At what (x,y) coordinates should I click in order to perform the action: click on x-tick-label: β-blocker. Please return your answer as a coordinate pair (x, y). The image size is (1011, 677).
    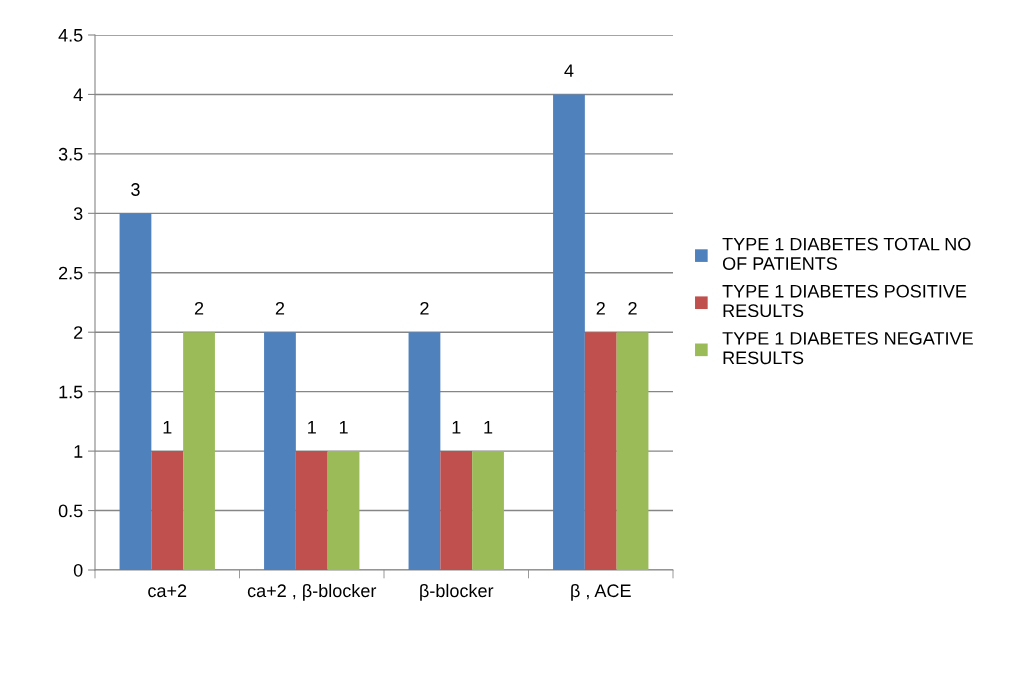
    Looking at the image, I should click on (457, 592).